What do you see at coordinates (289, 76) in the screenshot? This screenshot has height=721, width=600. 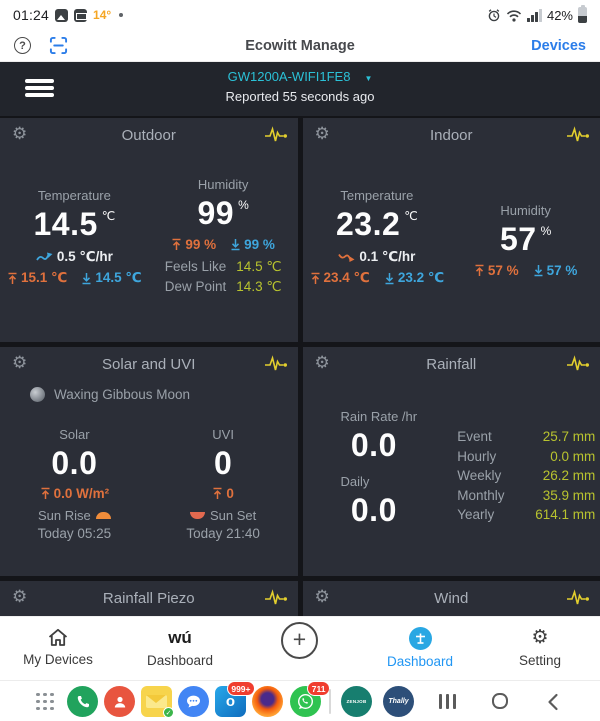 I see `device-name: GW1200A-WIFI1FE8` at bounding box center [289, 76].